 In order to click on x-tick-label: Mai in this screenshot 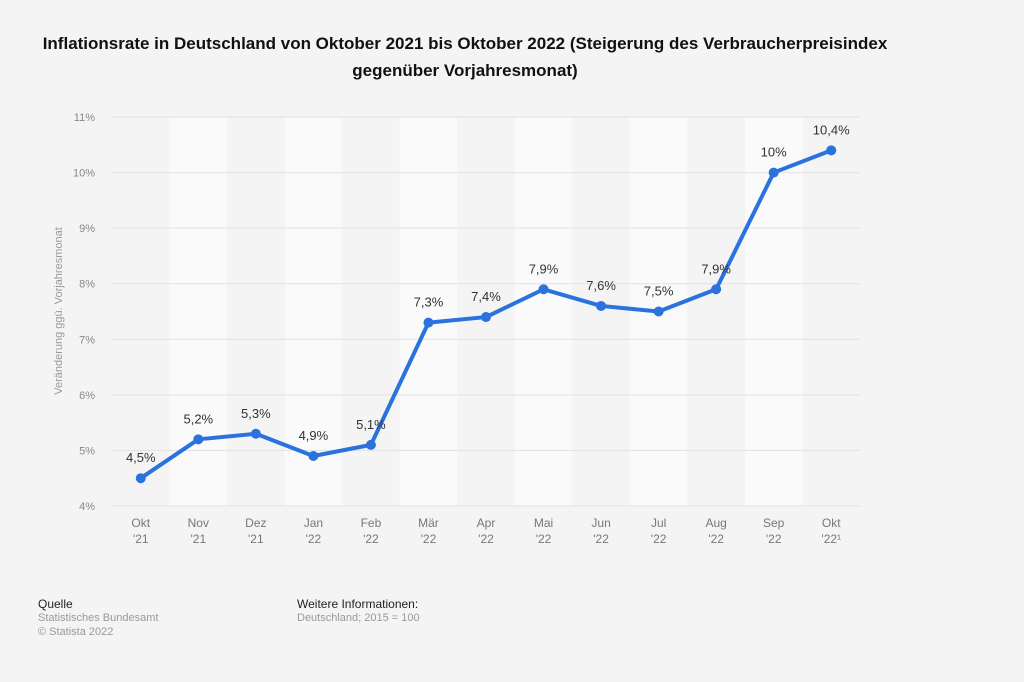, I will do `click(543, 523)`.